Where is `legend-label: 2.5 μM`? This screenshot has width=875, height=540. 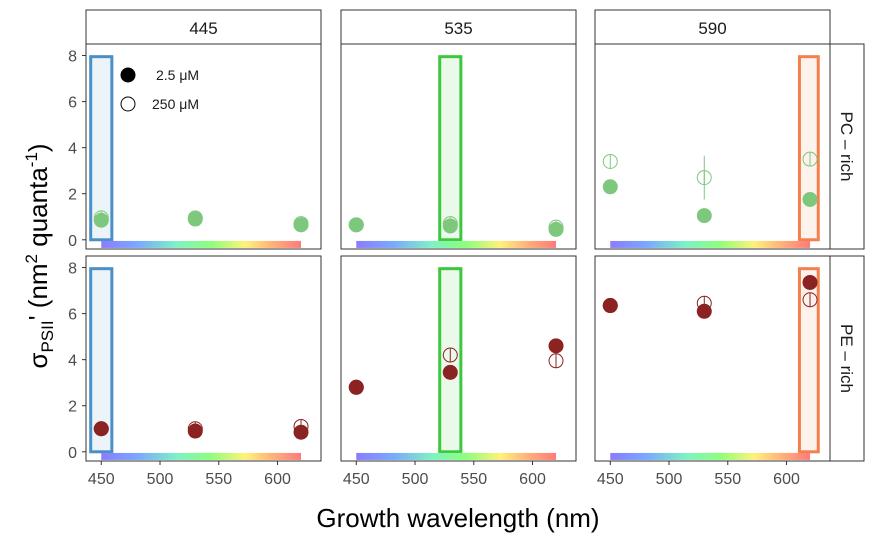 legend-label: 2.5 μM is located at coordinates (177, 75).